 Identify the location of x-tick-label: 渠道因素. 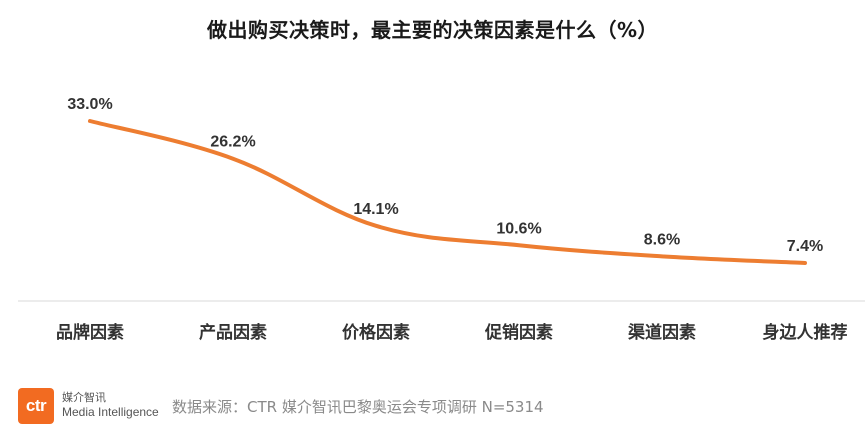
(661, 332).